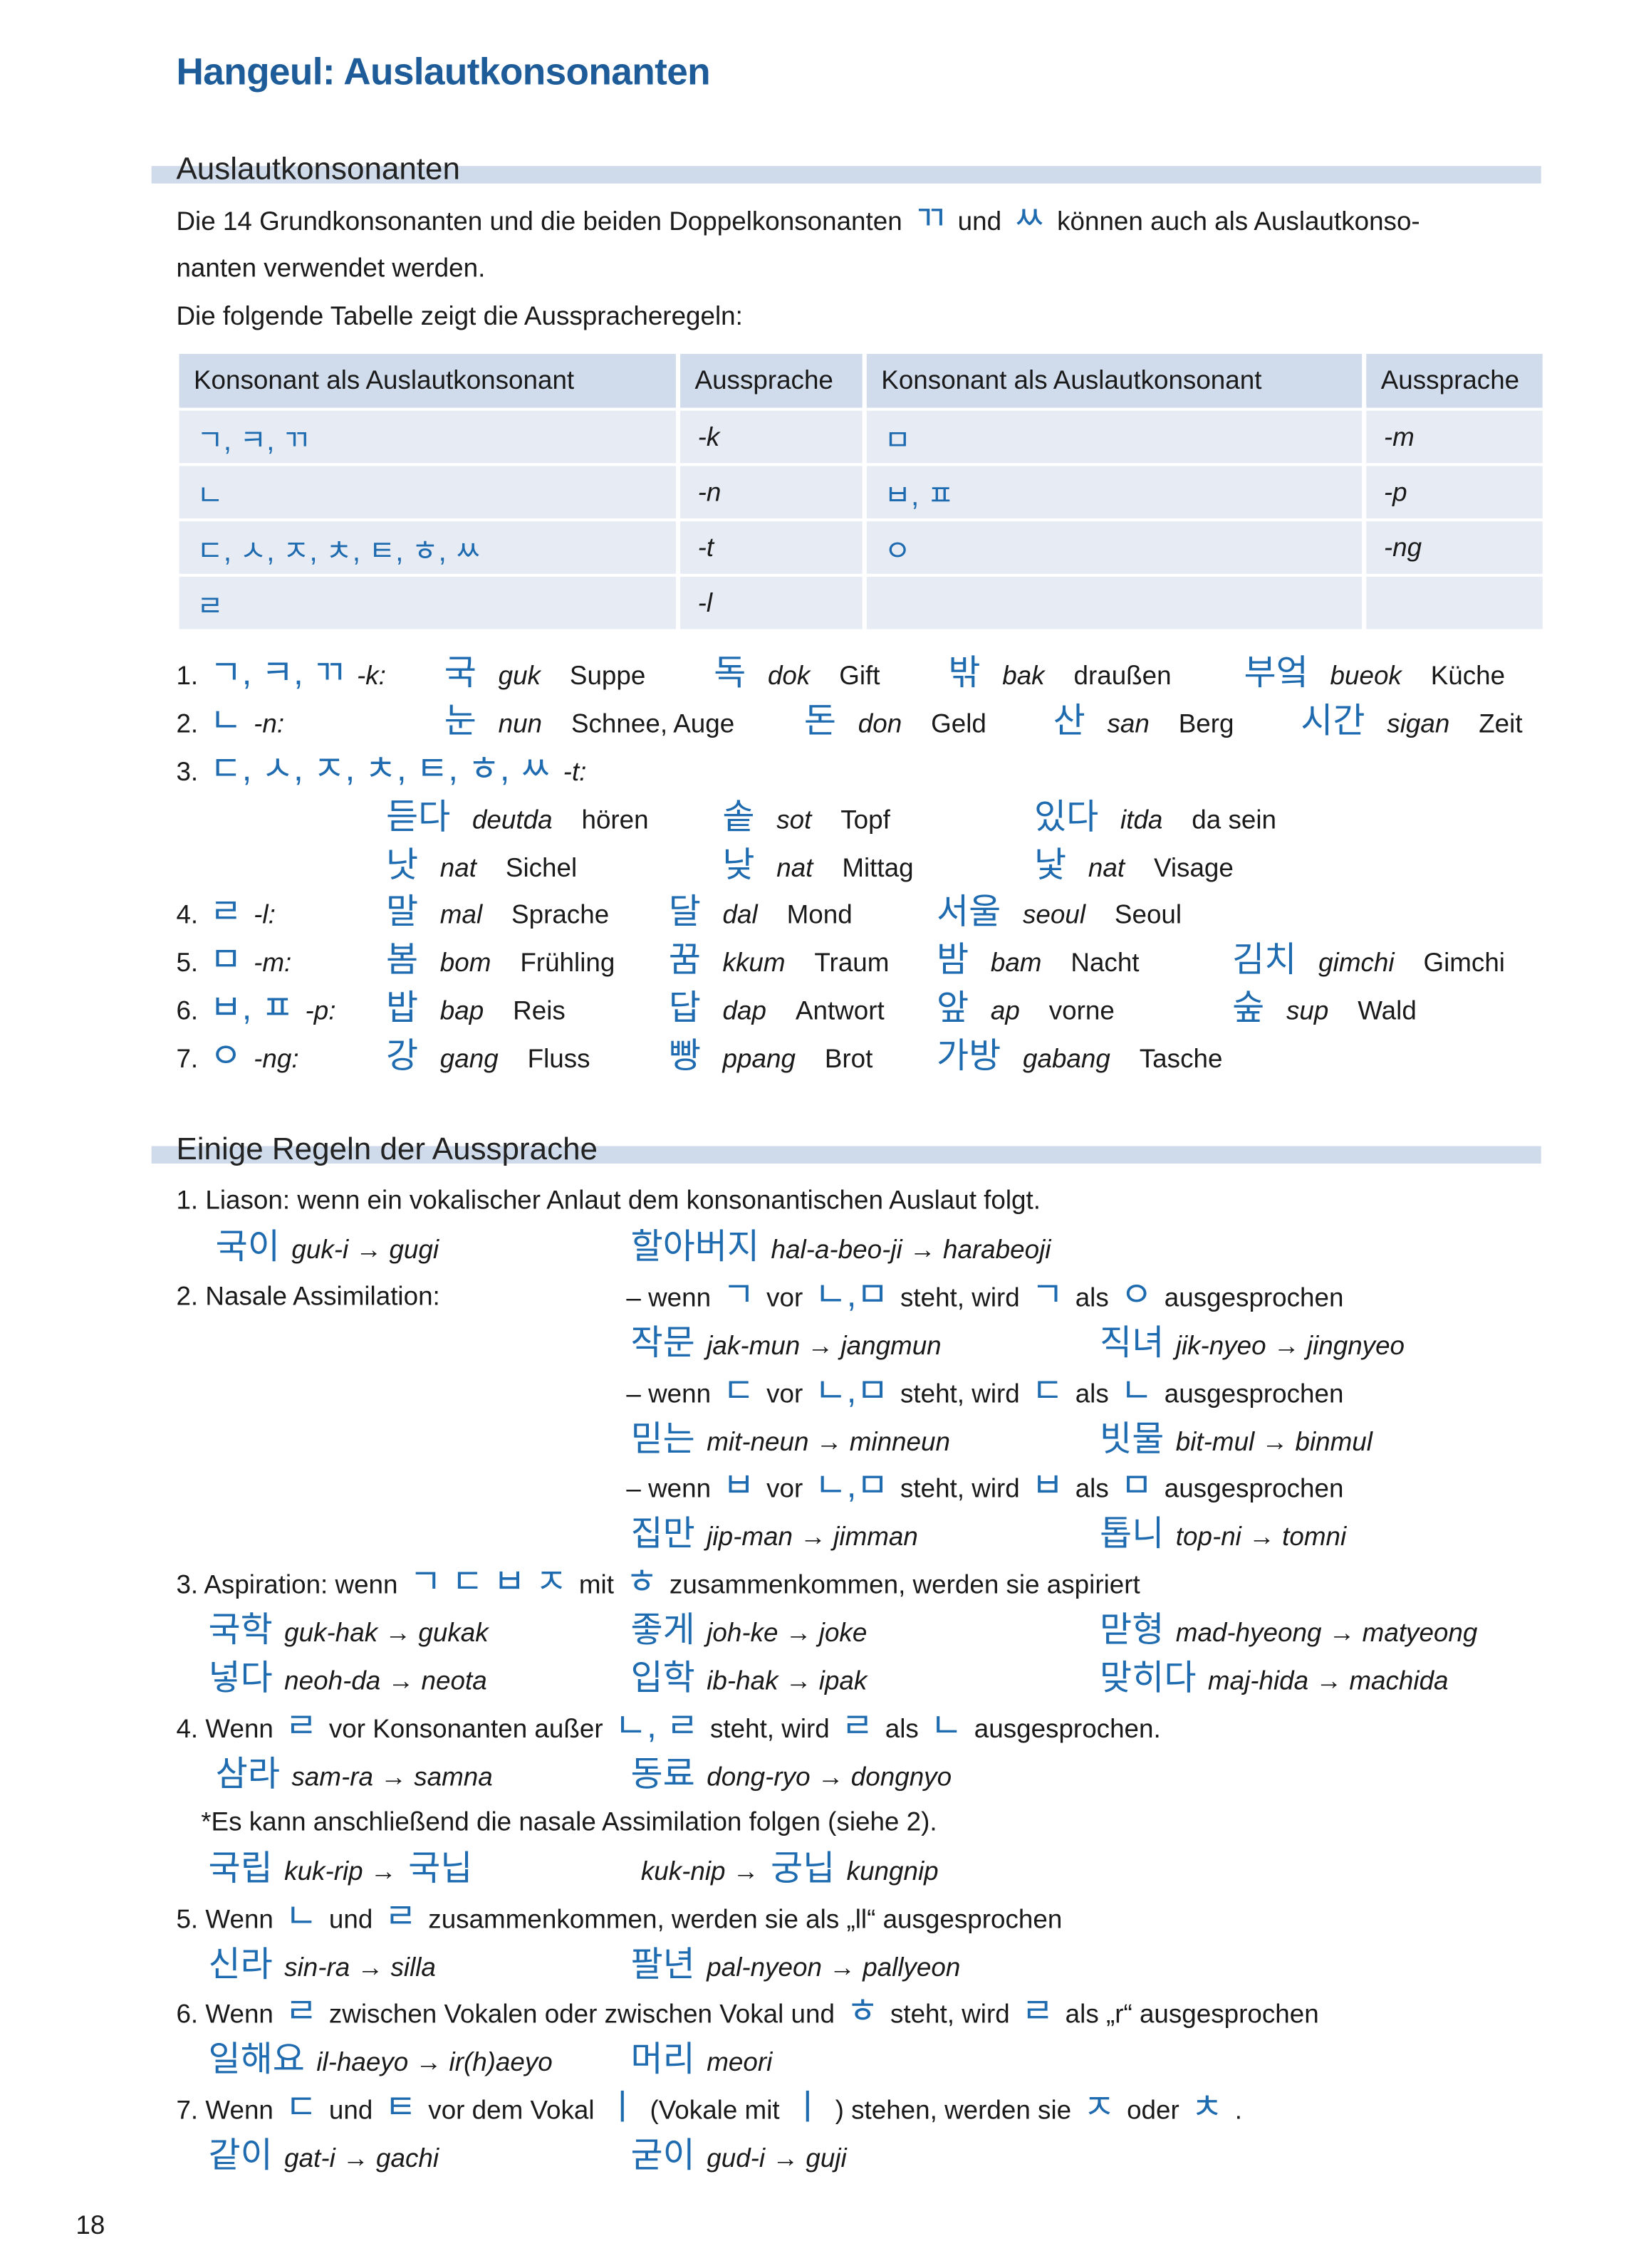 The width and height of the screenshot is (1646, 2268). What do you see at coordinates (1114, 437) in the screenshot?
I see `consonant-cell: ㅁ` at bounding box center [1114, 437].